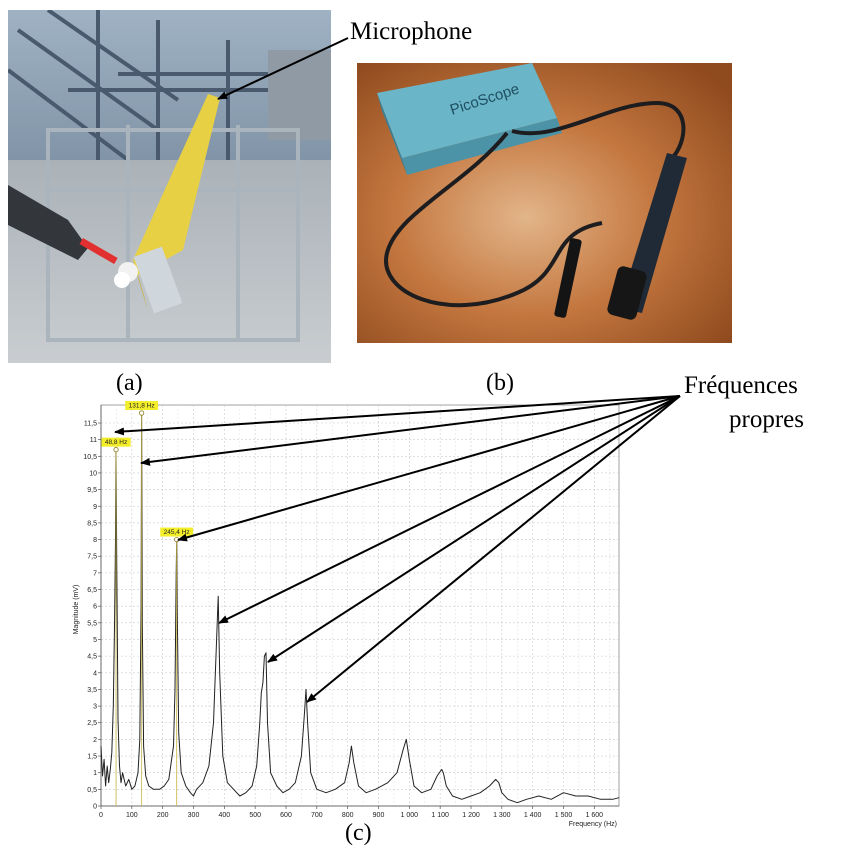 This screenshot has height=865, width=851. I want to click on x-tick-label: 700, so click(317, 815).